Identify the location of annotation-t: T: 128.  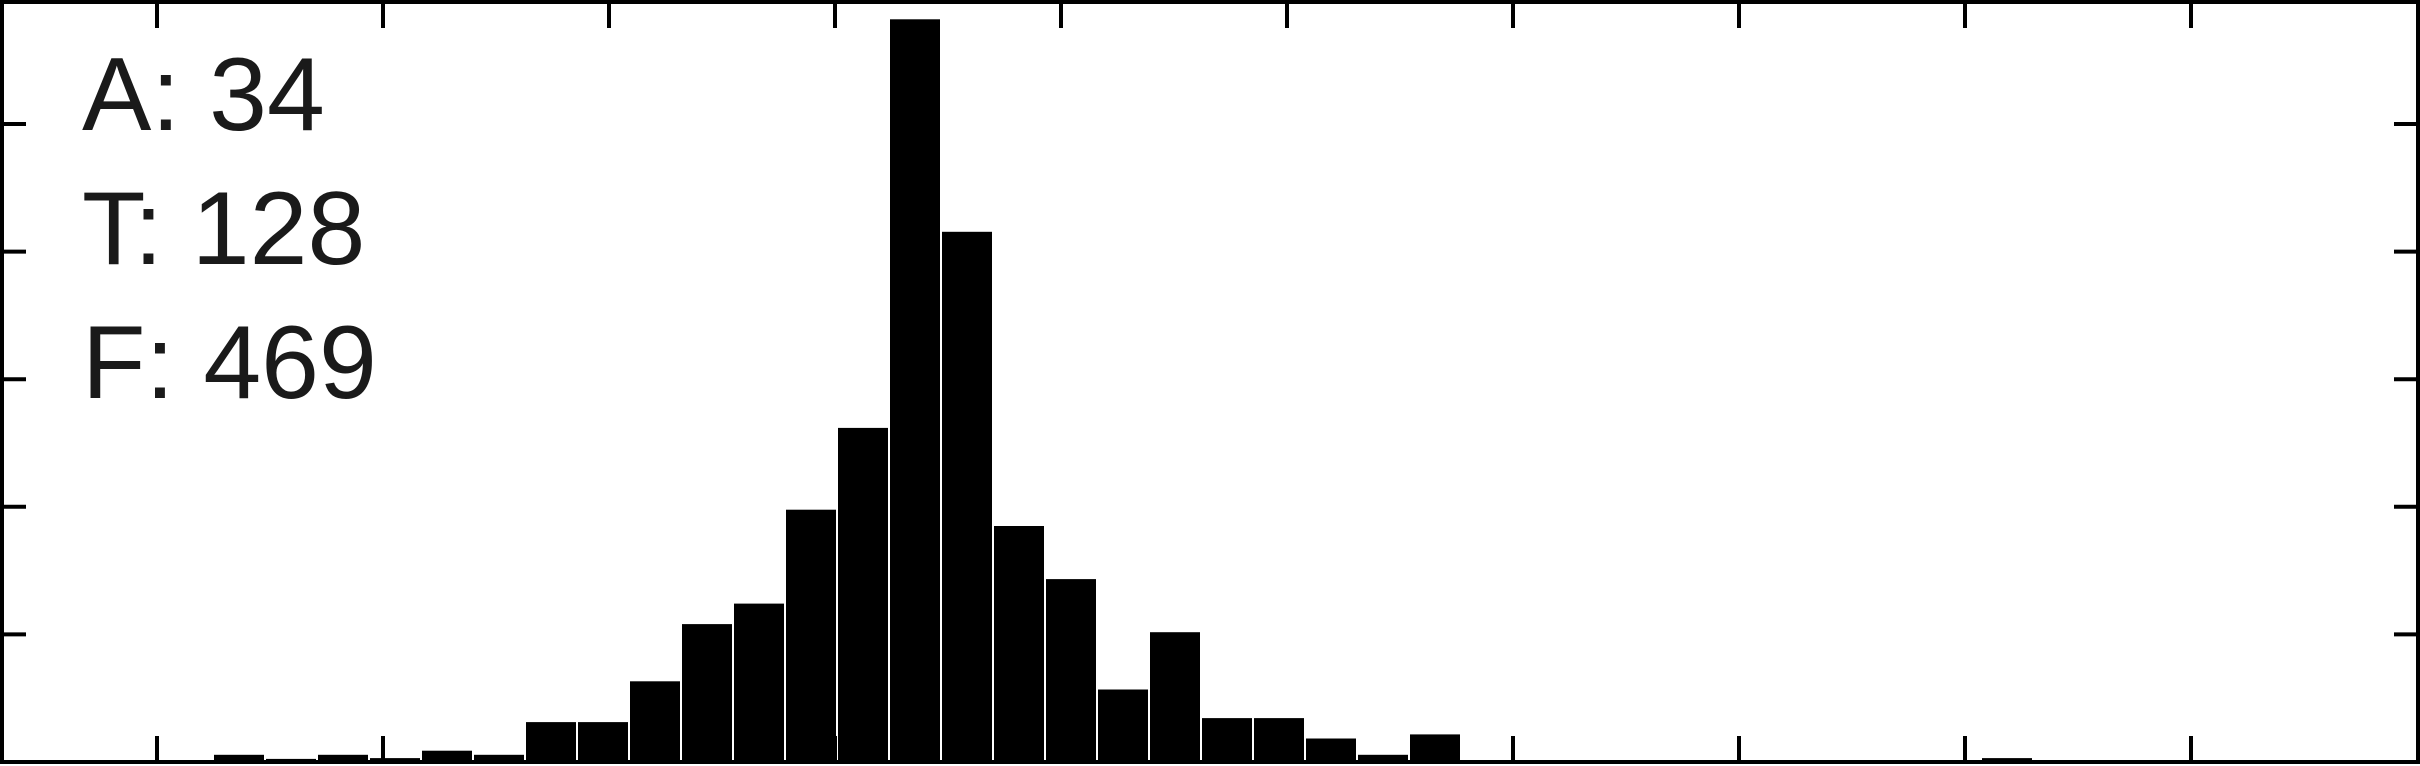
(223, 229).